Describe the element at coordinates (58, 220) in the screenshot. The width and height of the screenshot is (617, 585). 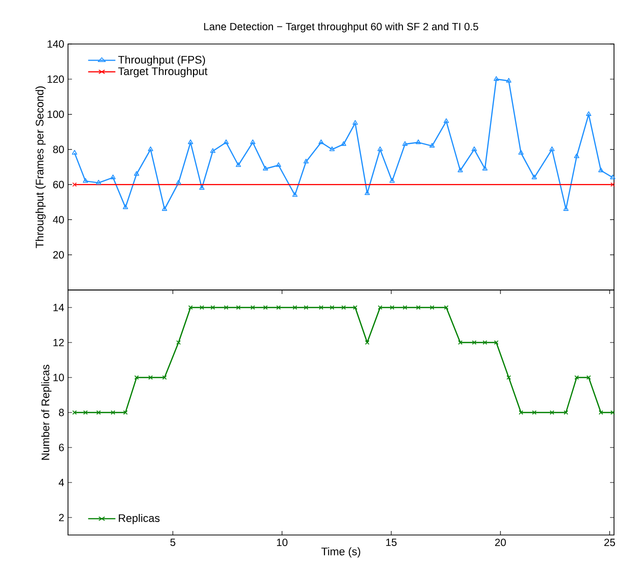
I see `y-tick-label: 40` at that location.